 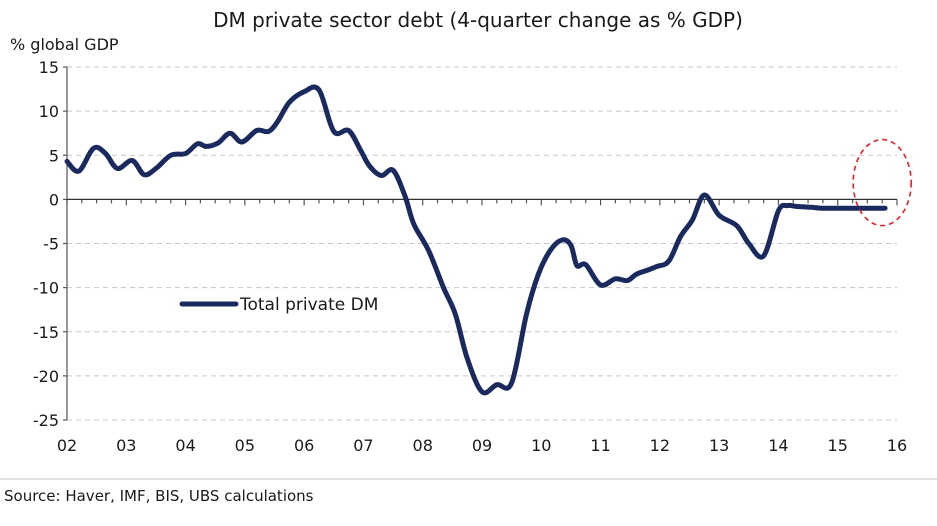 I want to click on y-tick-label: -20, so click(x=46, y=376).